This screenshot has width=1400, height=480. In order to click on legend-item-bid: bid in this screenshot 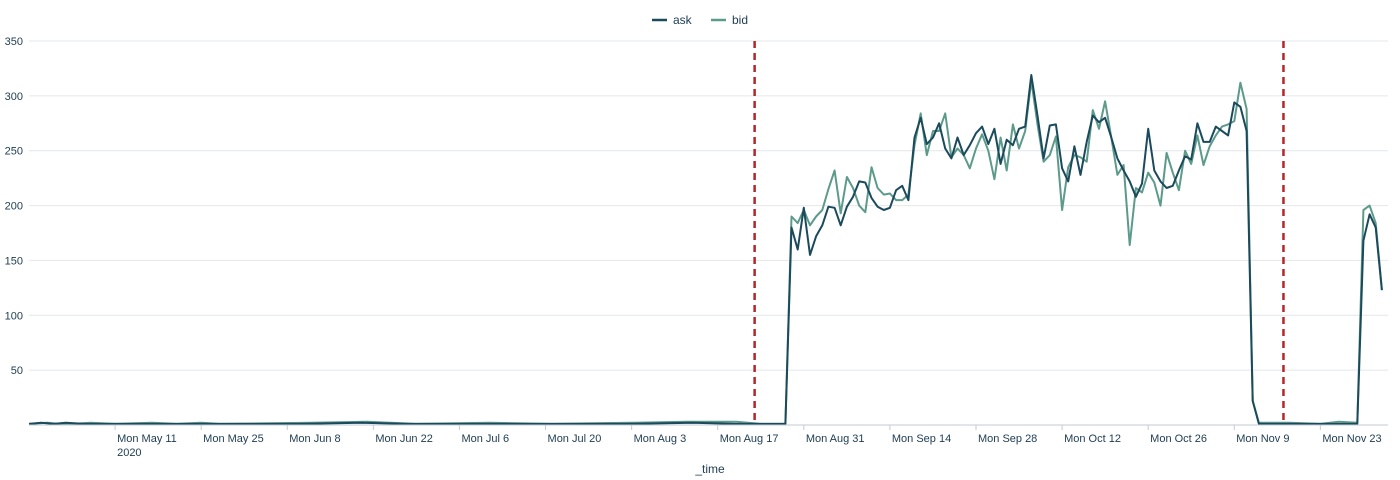, I will do `click(729, 20)`.